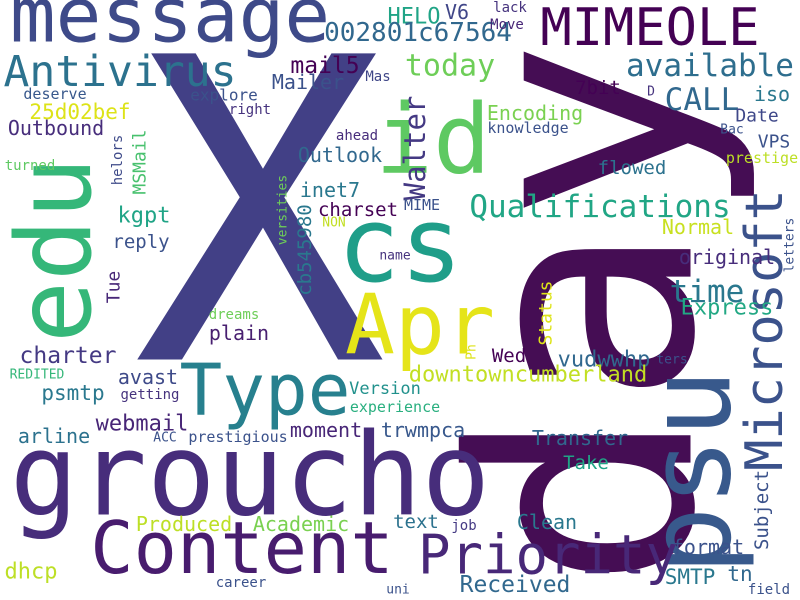  I want to click on word: Bac, so click(731, 130).